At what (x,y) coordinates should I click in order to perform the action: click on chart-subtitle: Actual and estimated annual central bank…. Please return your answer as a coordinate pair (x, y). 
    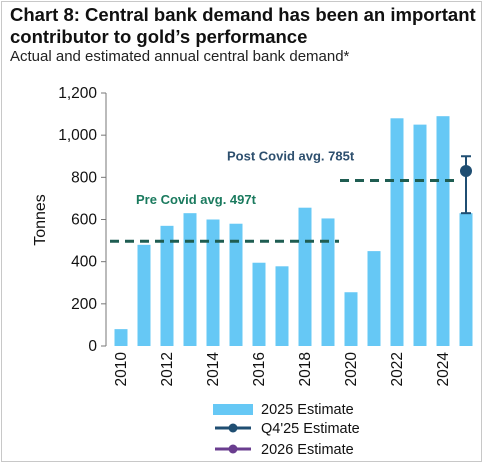
    Looking at the image, I should click on (180, 56).